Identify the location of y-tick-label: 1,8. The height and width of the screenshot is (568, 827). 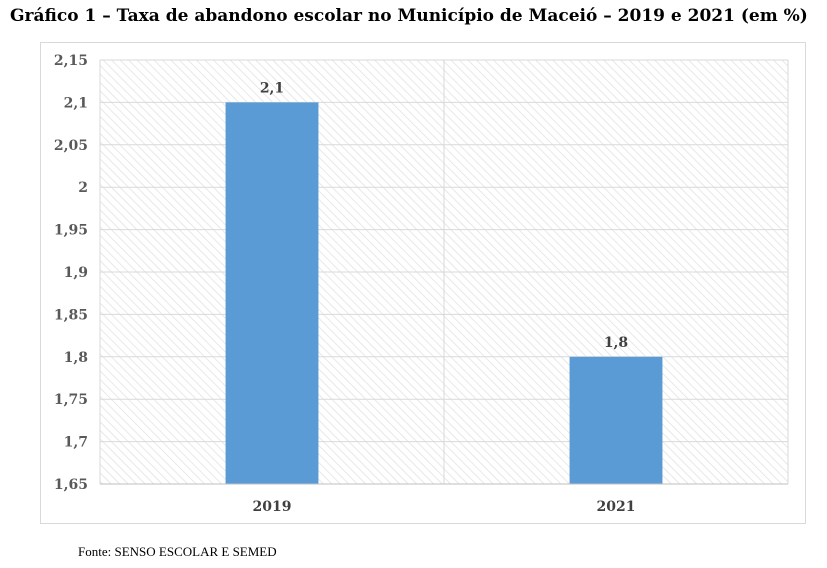
(76, 358).